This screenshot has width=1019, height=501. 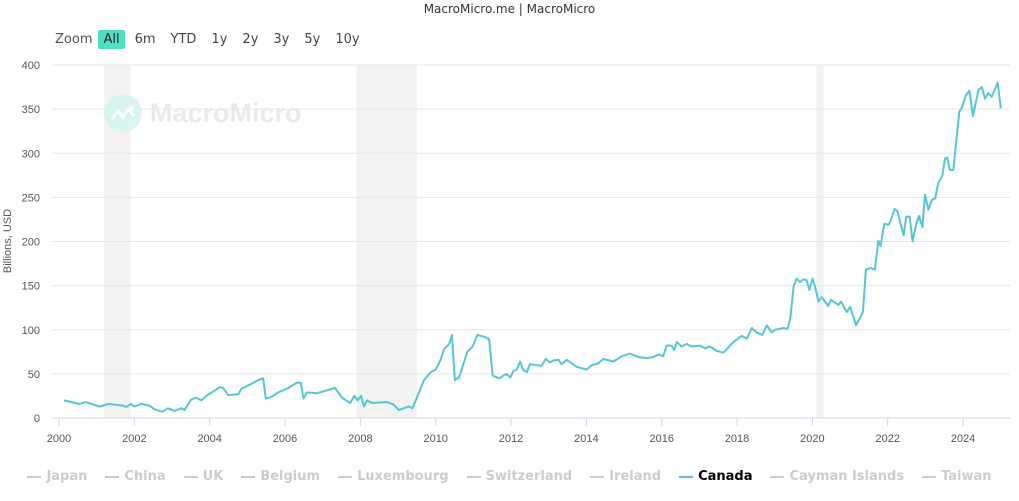 What do you see at coordinates (966, 476) in the screenshot?
I see `legend-label: Taiwan` at bounding box center [966, 476].